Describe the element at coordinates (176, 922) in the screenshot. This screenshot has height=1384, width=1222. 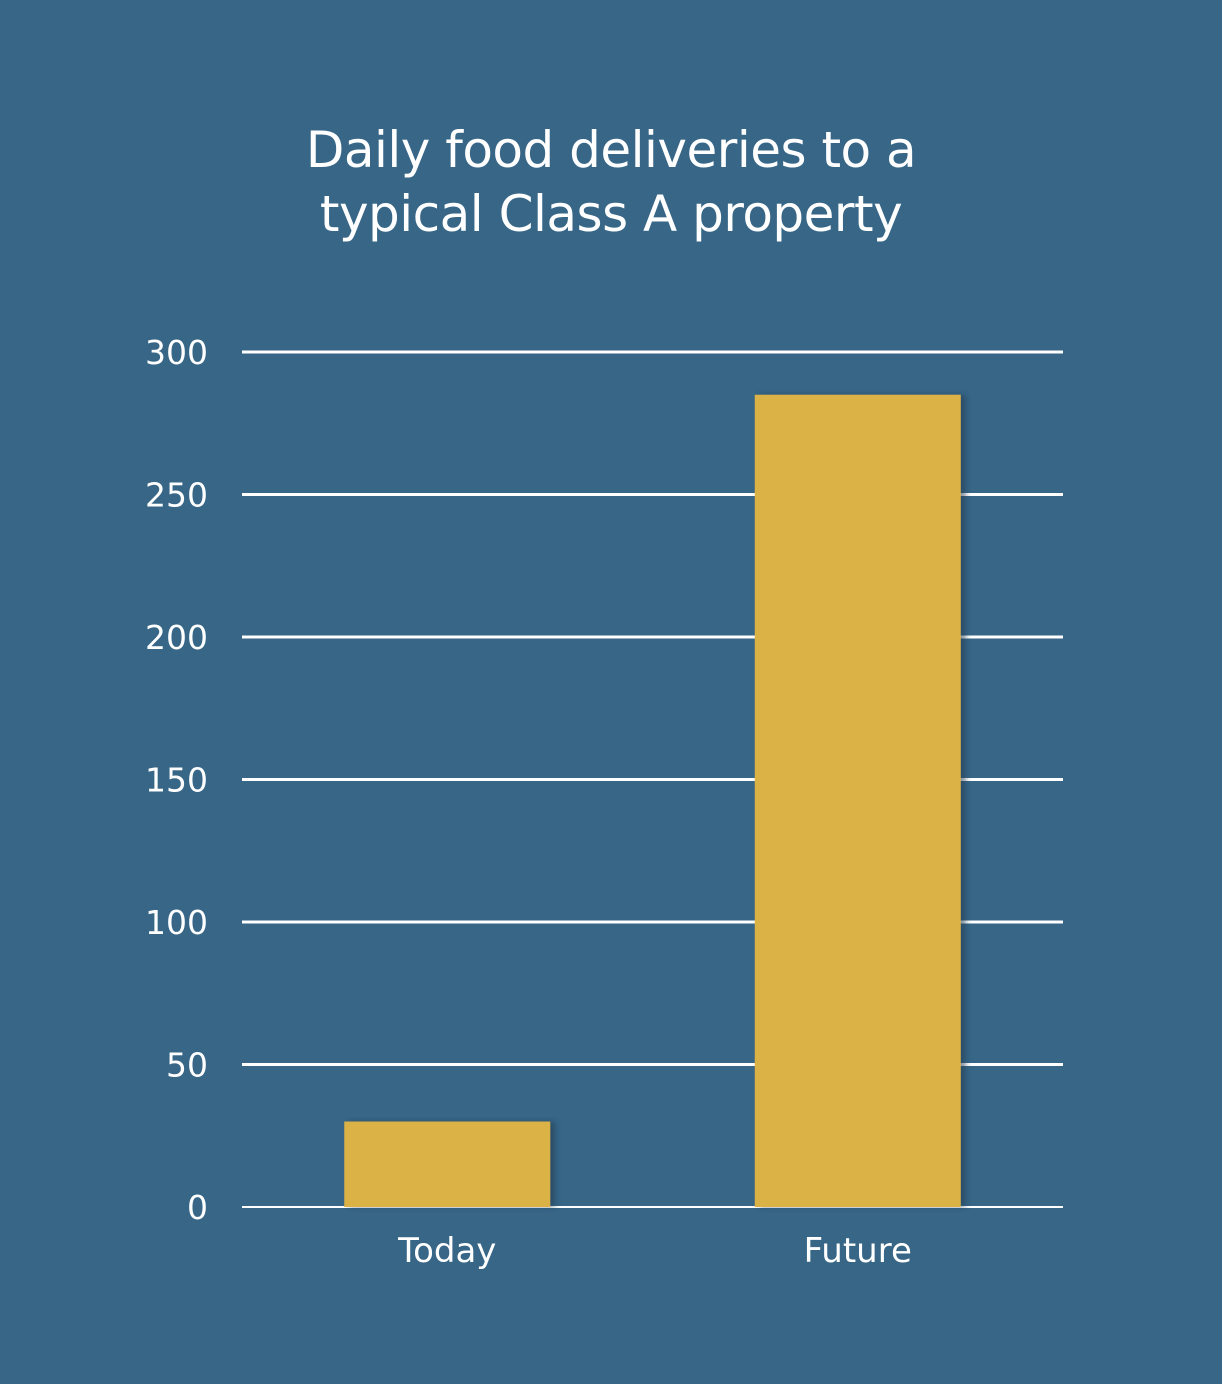
I see `y-tick-label: 100` at that location.